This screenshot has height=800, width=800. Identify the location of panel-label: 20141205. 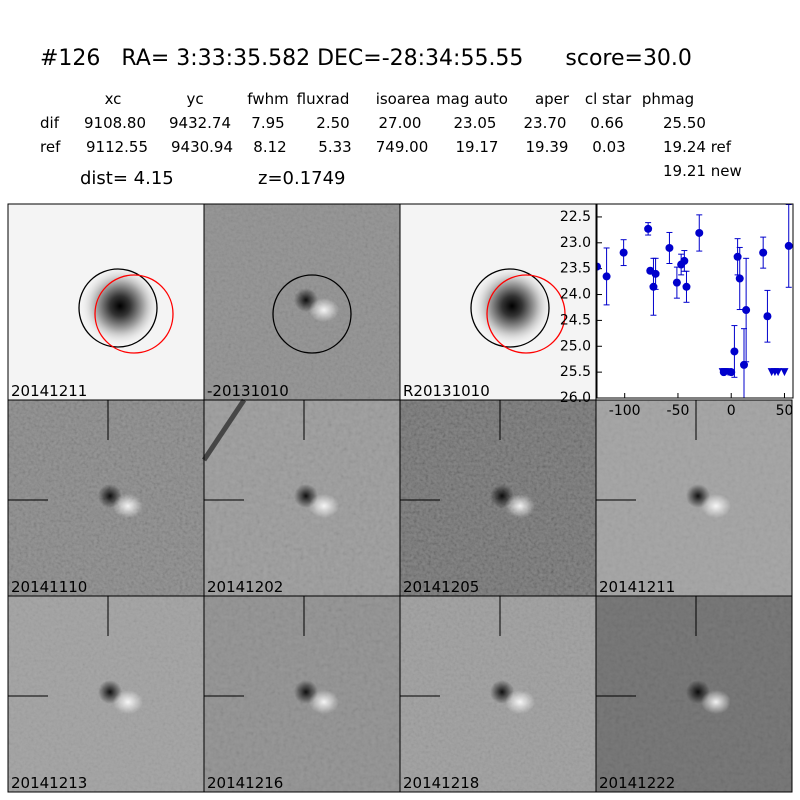
(441, 587).